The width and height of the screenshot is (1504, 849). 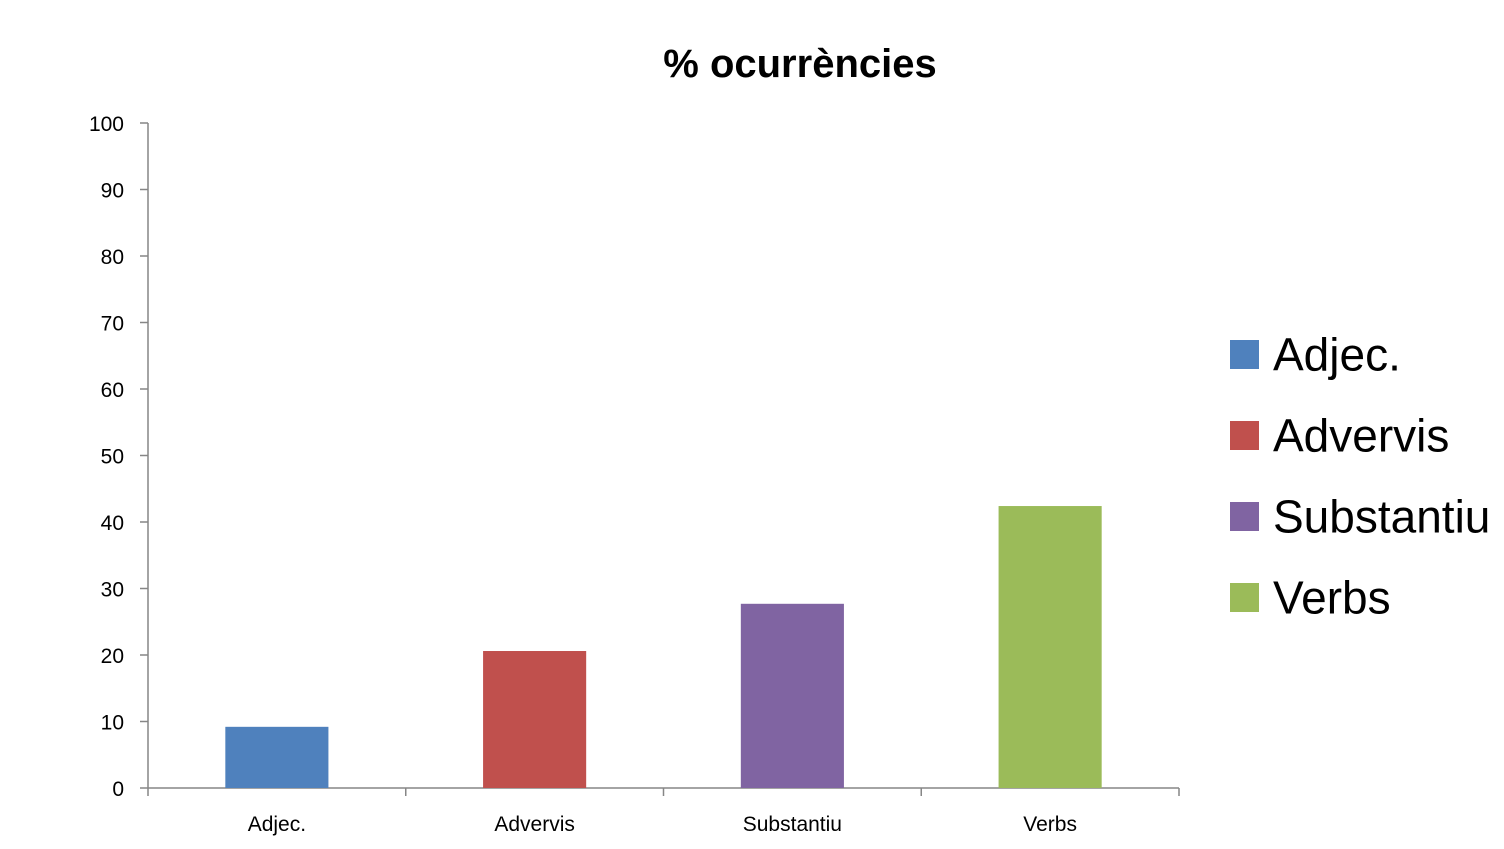 I want to click on legend: Adjec. Advervis Substantiu Verbs, so click(x=1360, y=476).